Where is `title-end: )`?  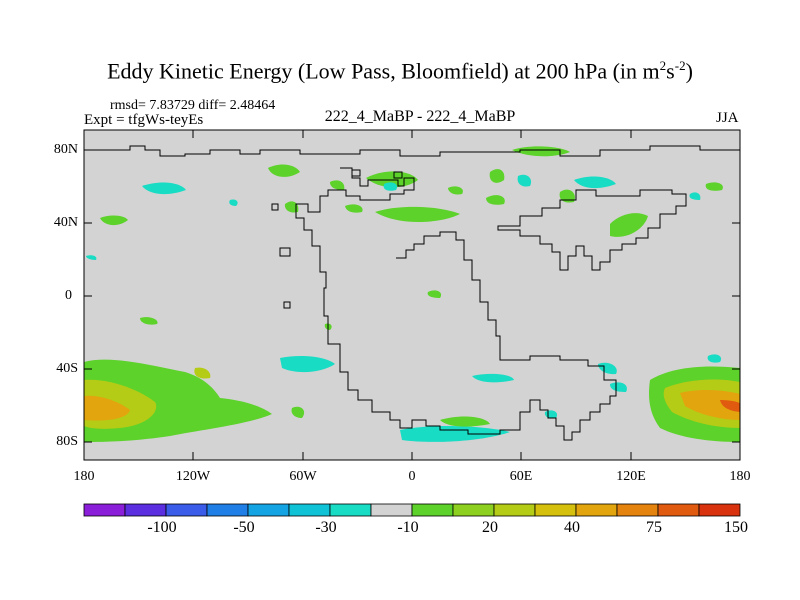
title-end: ) is located at coordinates (689, 71).